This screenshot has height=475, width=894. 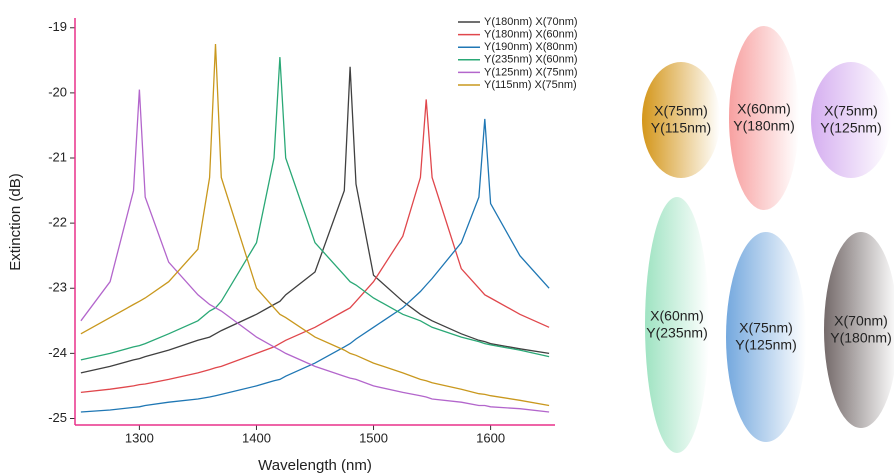 I want to click on x-axis-label: Wavelength (nm), so click(x=315, y=465).